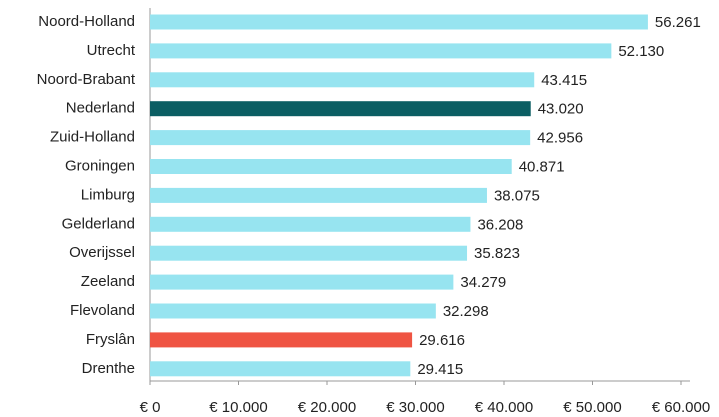 The height and width of the screenshot is (417, 719). What do you see at coordinates (100, 108) in the screenshot?
I see `y-tick-label: Nederland` at bounding box center [100, 108].